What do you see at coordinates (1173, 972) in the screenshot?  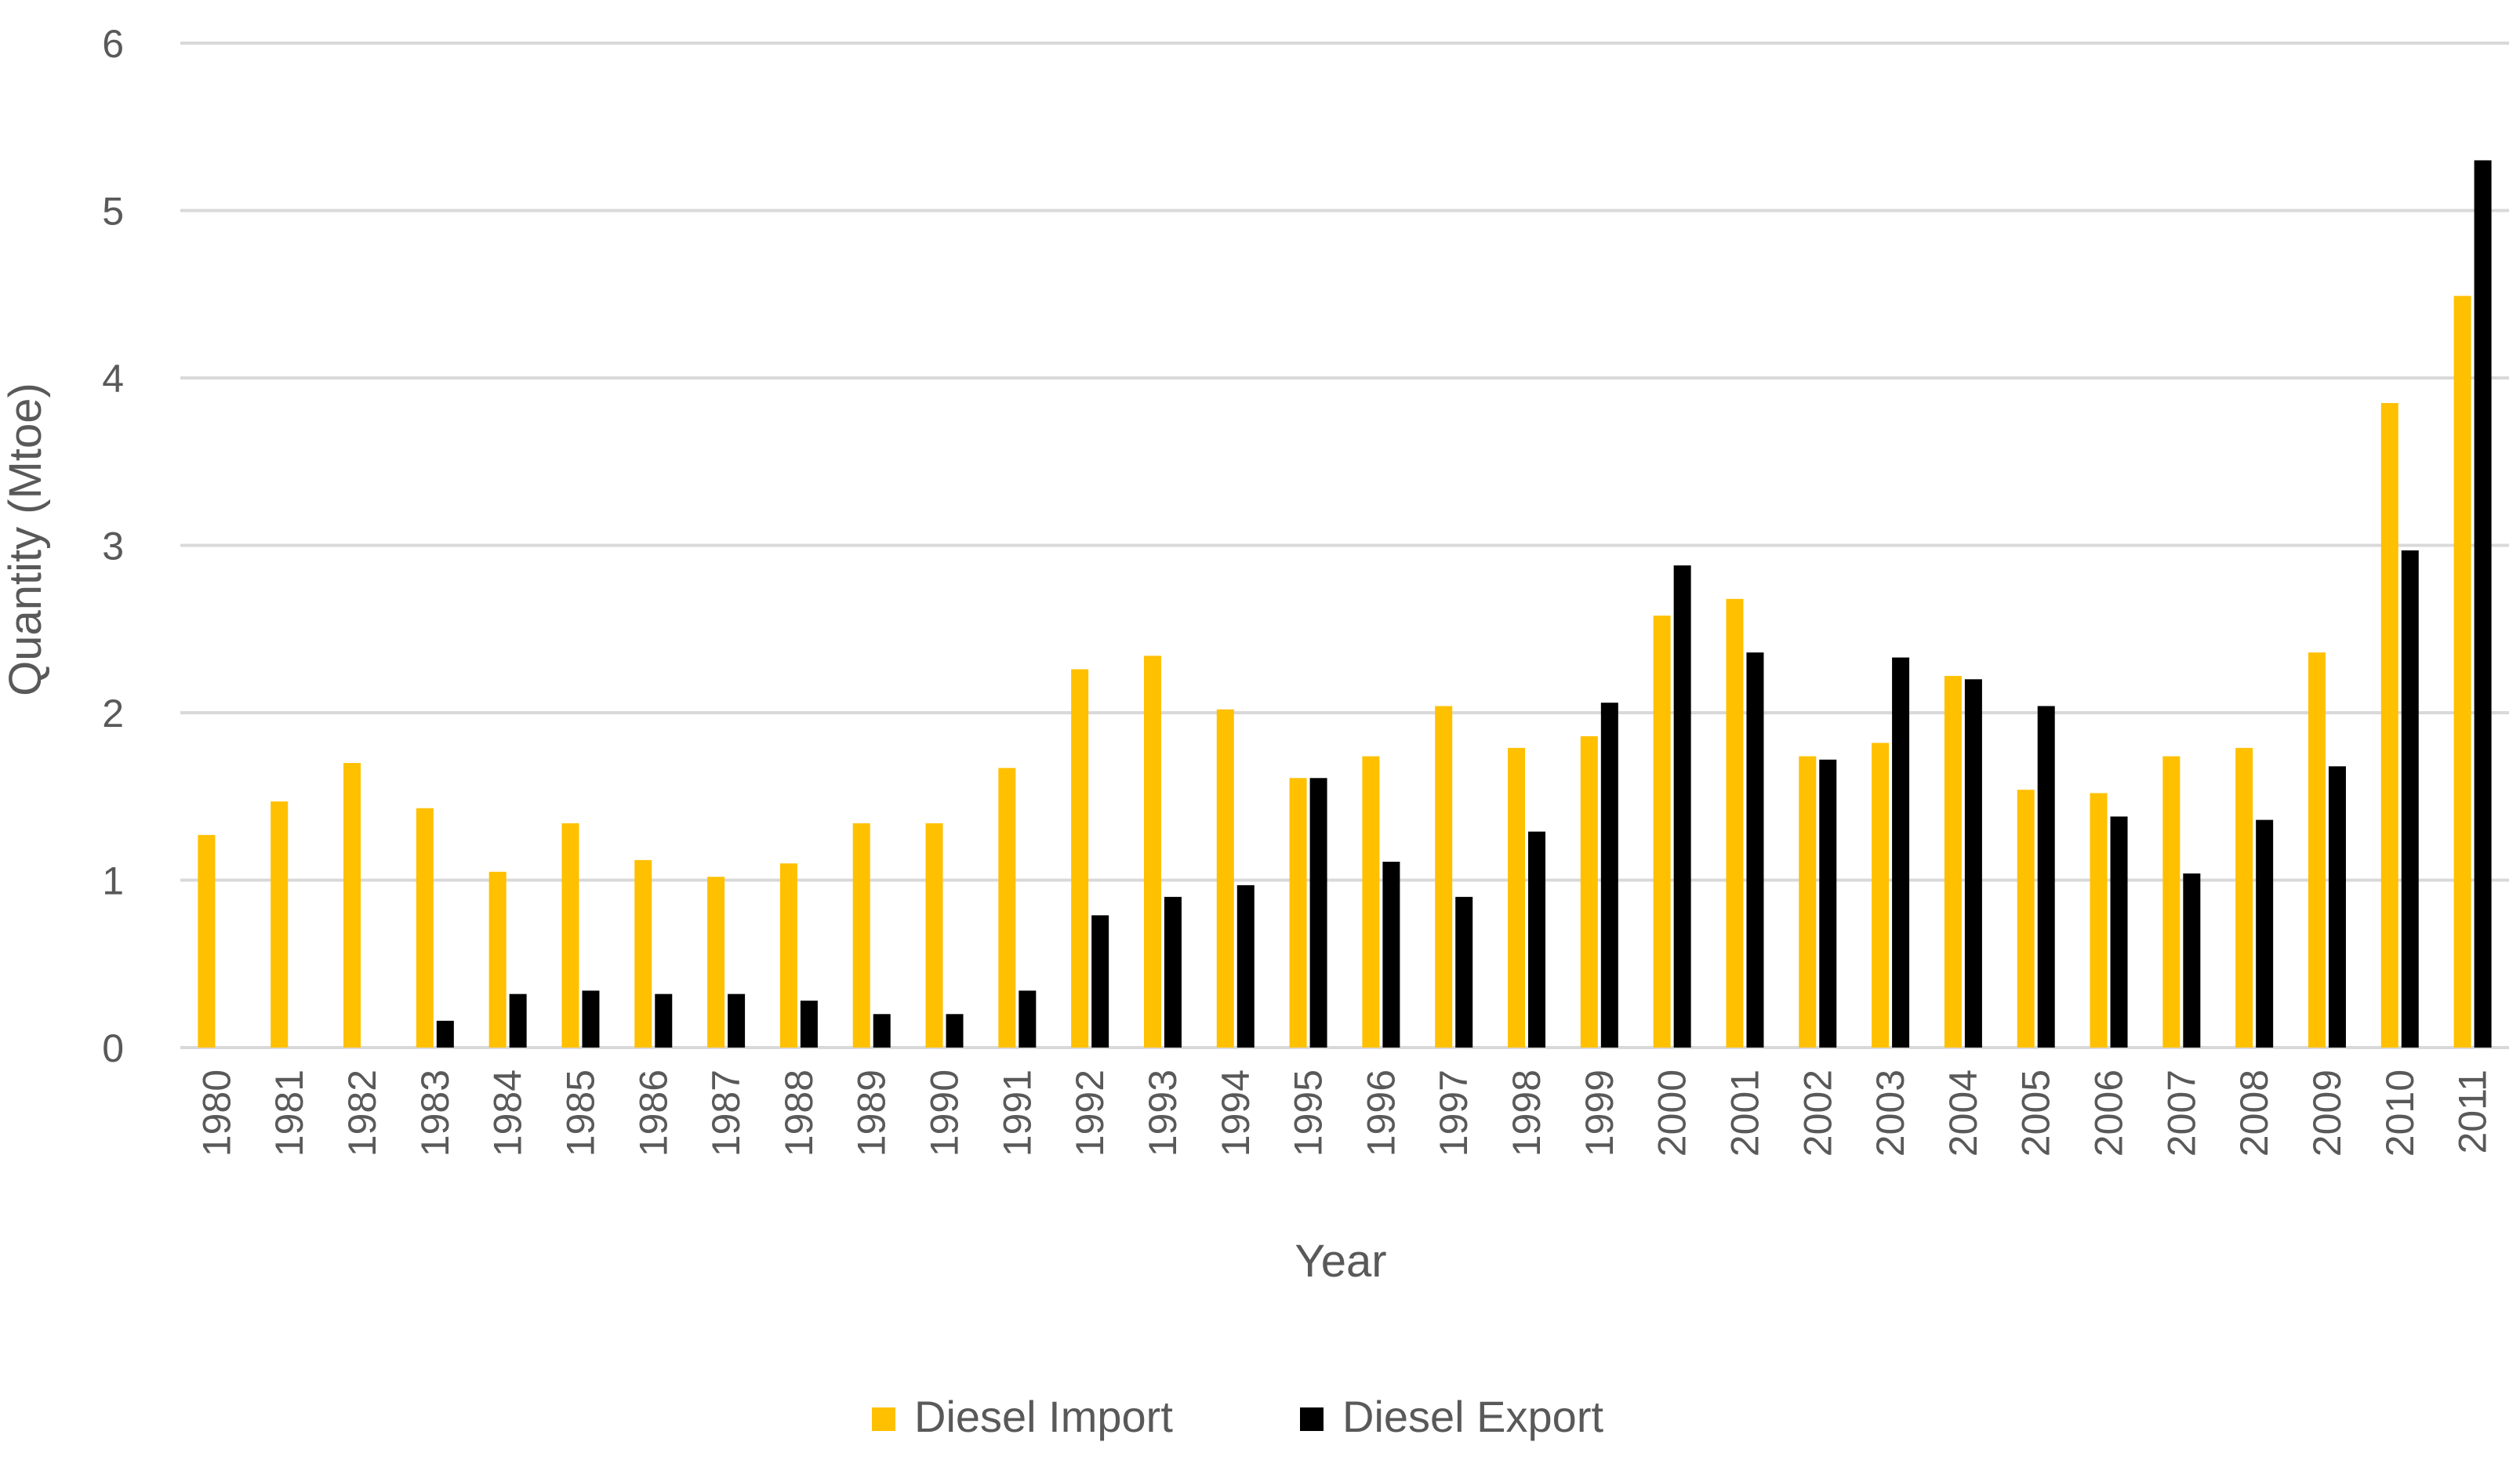 I see `bar-diesel-export-1993` at bounding box center [1173, 972].